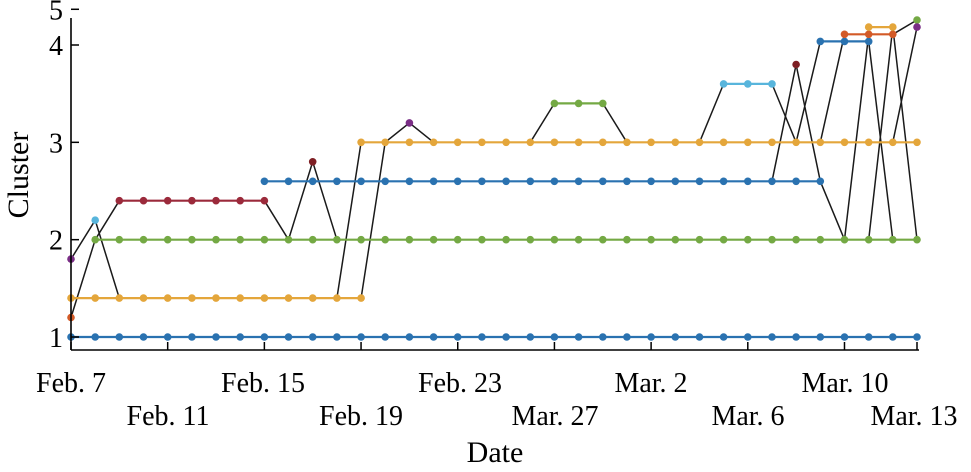  I want to click on x-tick-label-upper-2: Feb. 15, so click(263, 383).